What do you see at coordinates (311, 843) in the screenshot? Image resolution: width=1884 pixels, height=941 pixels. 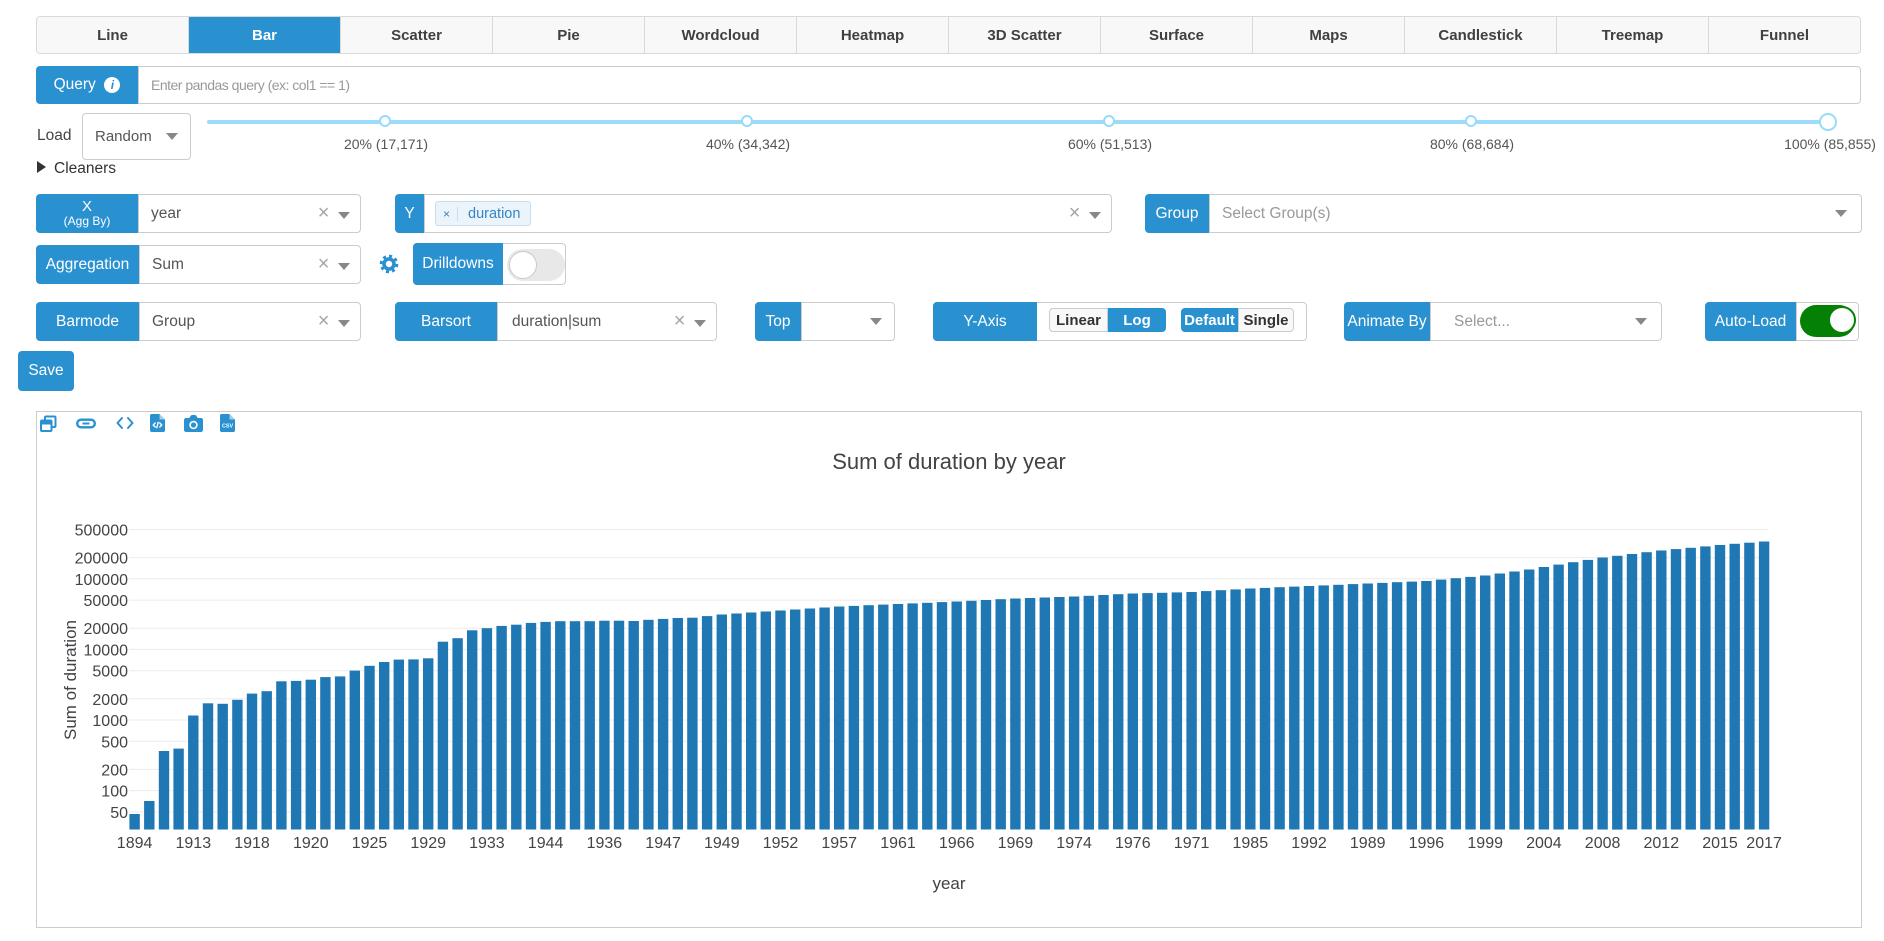 I see `svg-text: 1920` at bounding box center [311, 843].